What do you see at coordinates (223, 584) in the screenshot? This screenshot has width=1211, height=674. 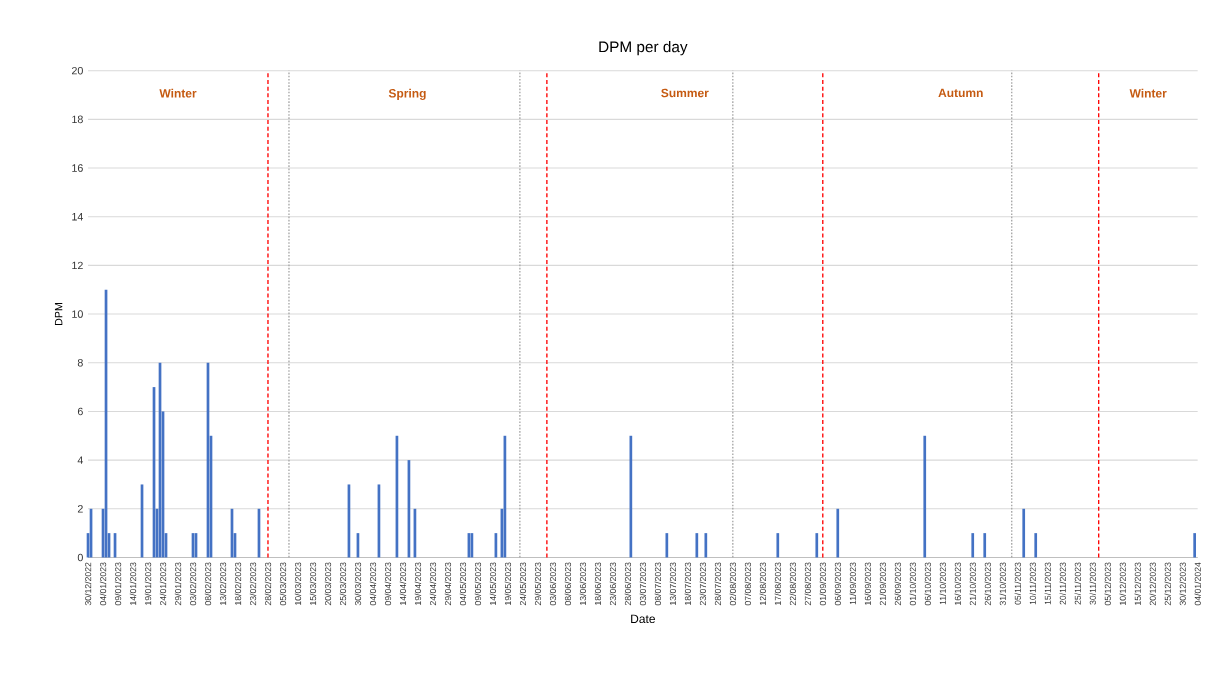 I see `x-tick-label: 13/02/2023` at bounding box center [223, 584].